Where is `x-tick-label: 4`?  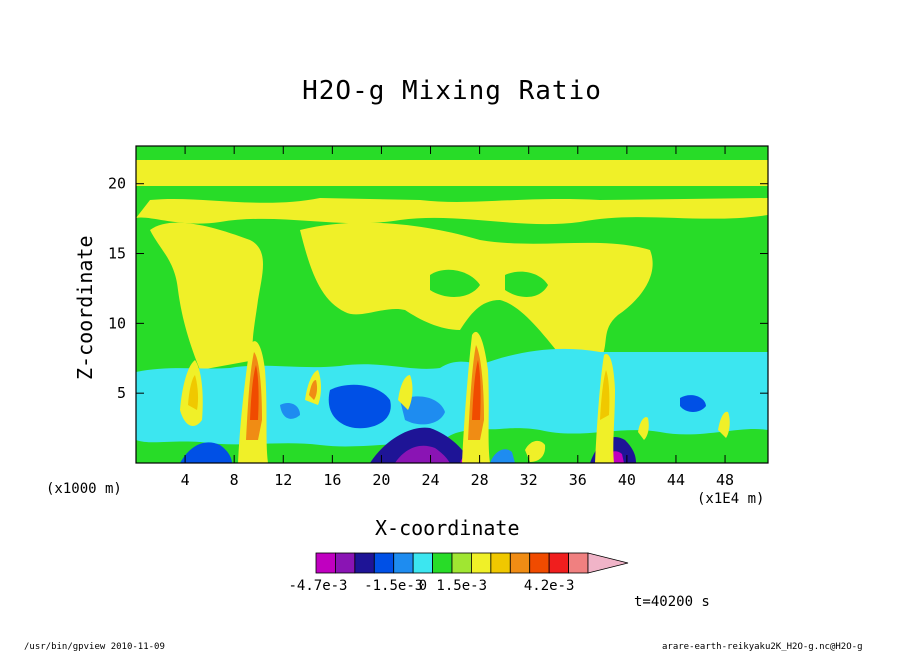
x-tick-label: 4 is located at coordinates (185, 480).